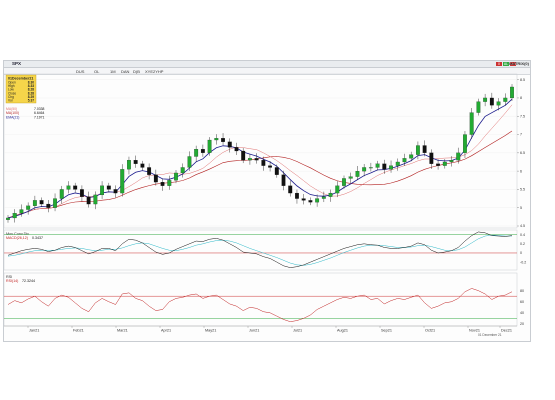  Describe the element at coordinates (522, 244) in the screenshot. I see `macd-tick-label: 0.2` at that location.